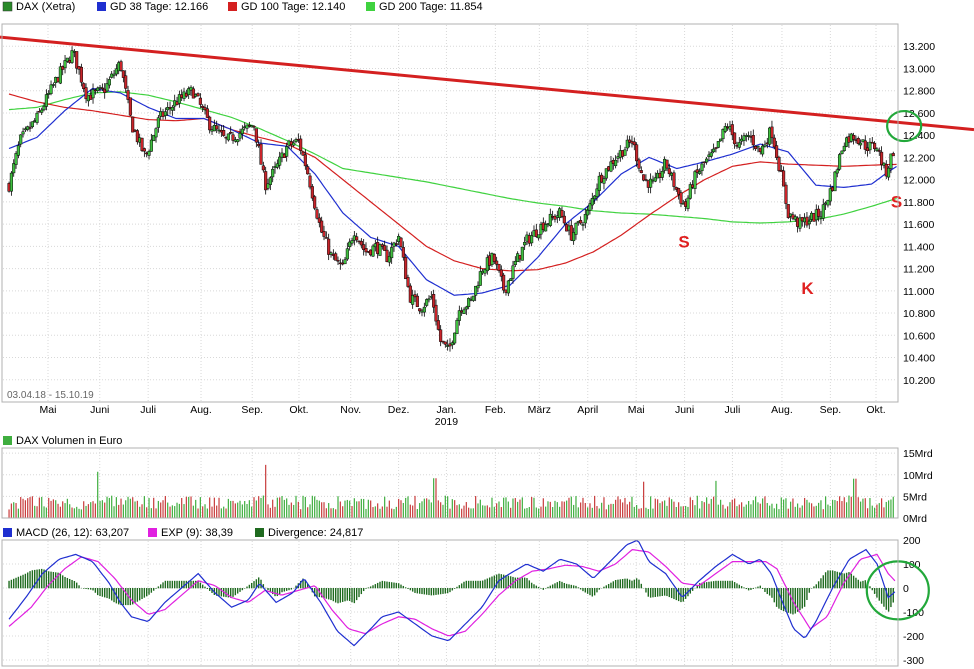 The width and height of the screenshot is (974, 669). Describe the element at coordinates (918, 203) in the screenshot. I see `price-y-tick-label: 11.800` at that location.